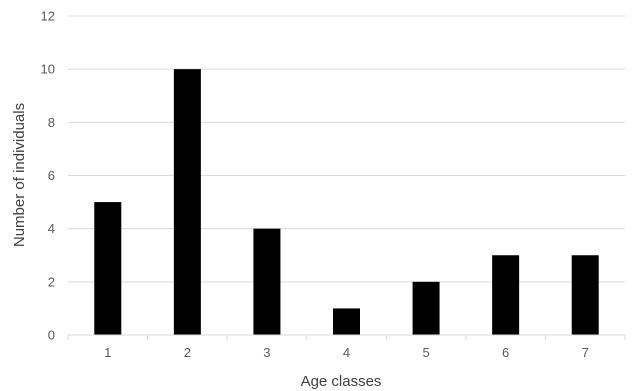 This screenshot has height=391, width=643. I want to click on x-tick-label-6: 6, so click(505, 352).